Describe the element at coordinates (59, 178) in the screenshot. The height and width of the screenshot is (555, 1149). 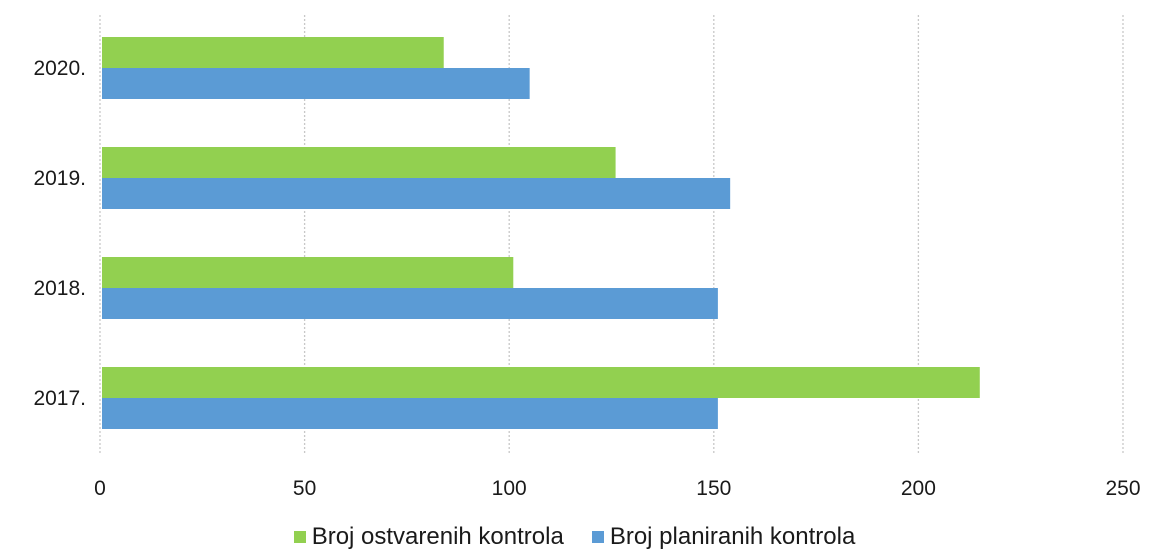
I see `category-label: 2019.` at that location.